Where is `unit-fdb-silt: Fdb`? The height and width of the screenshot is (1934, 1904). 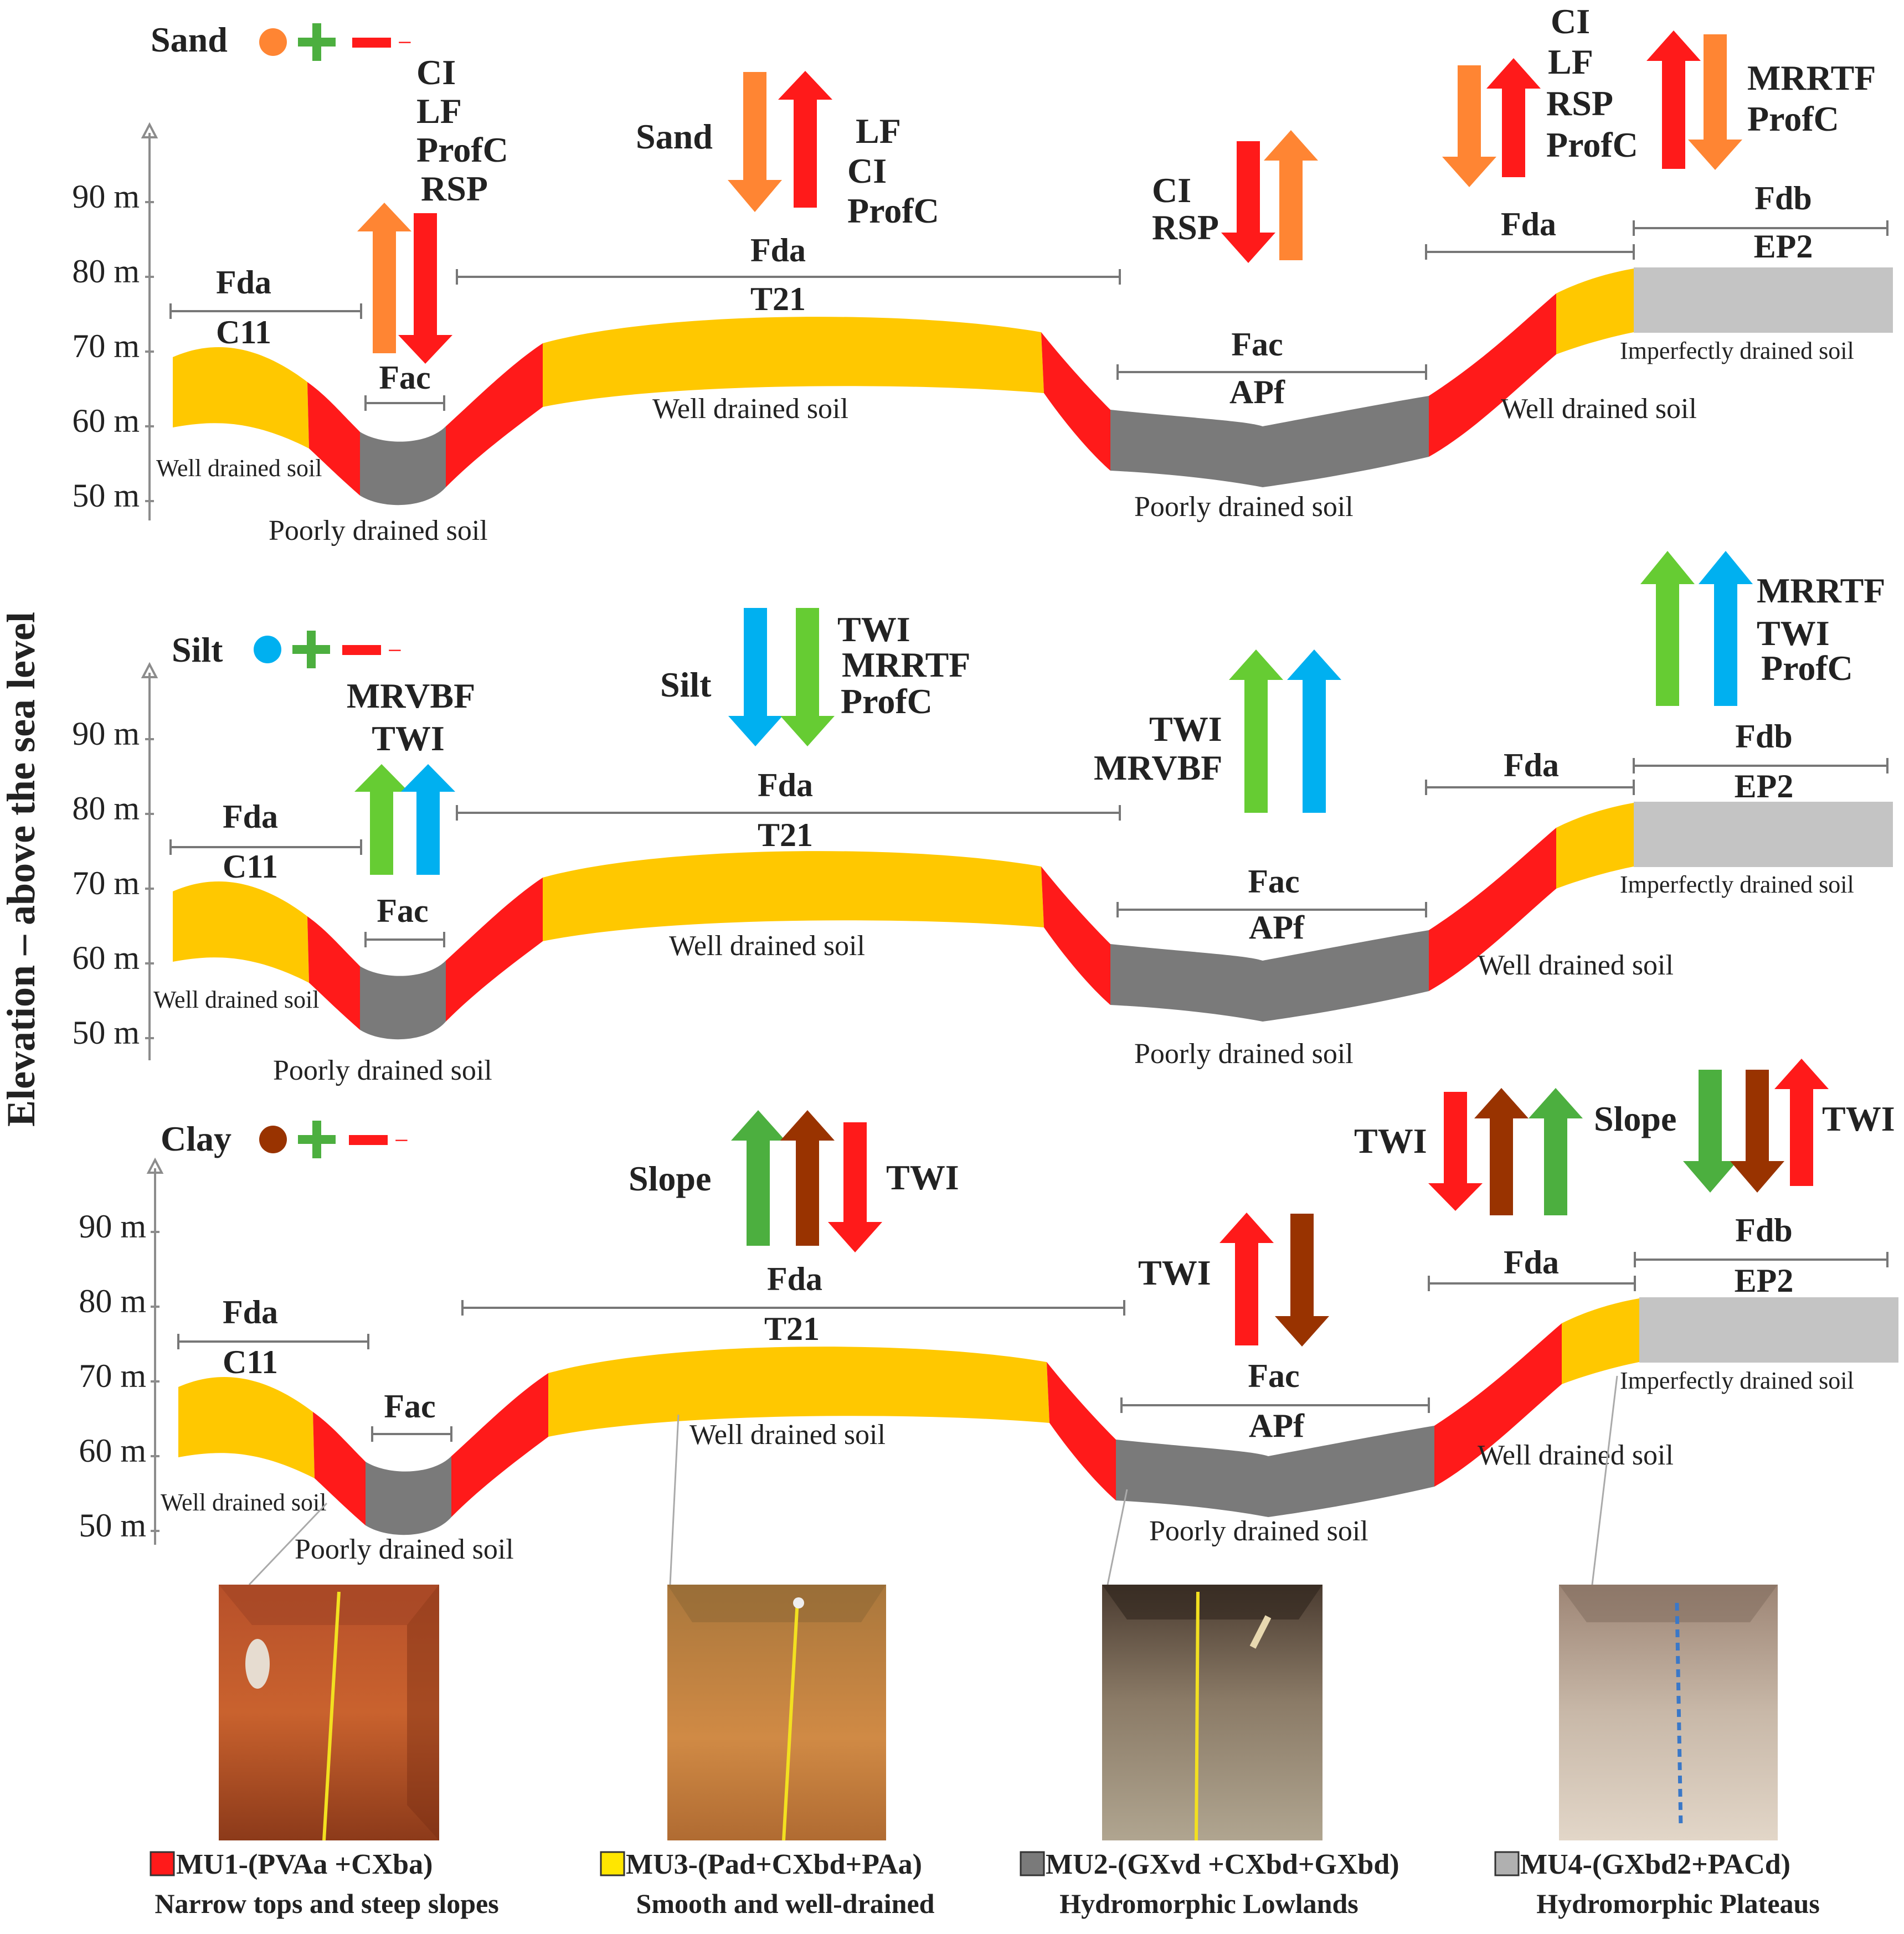
unit-fdb-silt: Fdb is located at coordinates (1764, 736).